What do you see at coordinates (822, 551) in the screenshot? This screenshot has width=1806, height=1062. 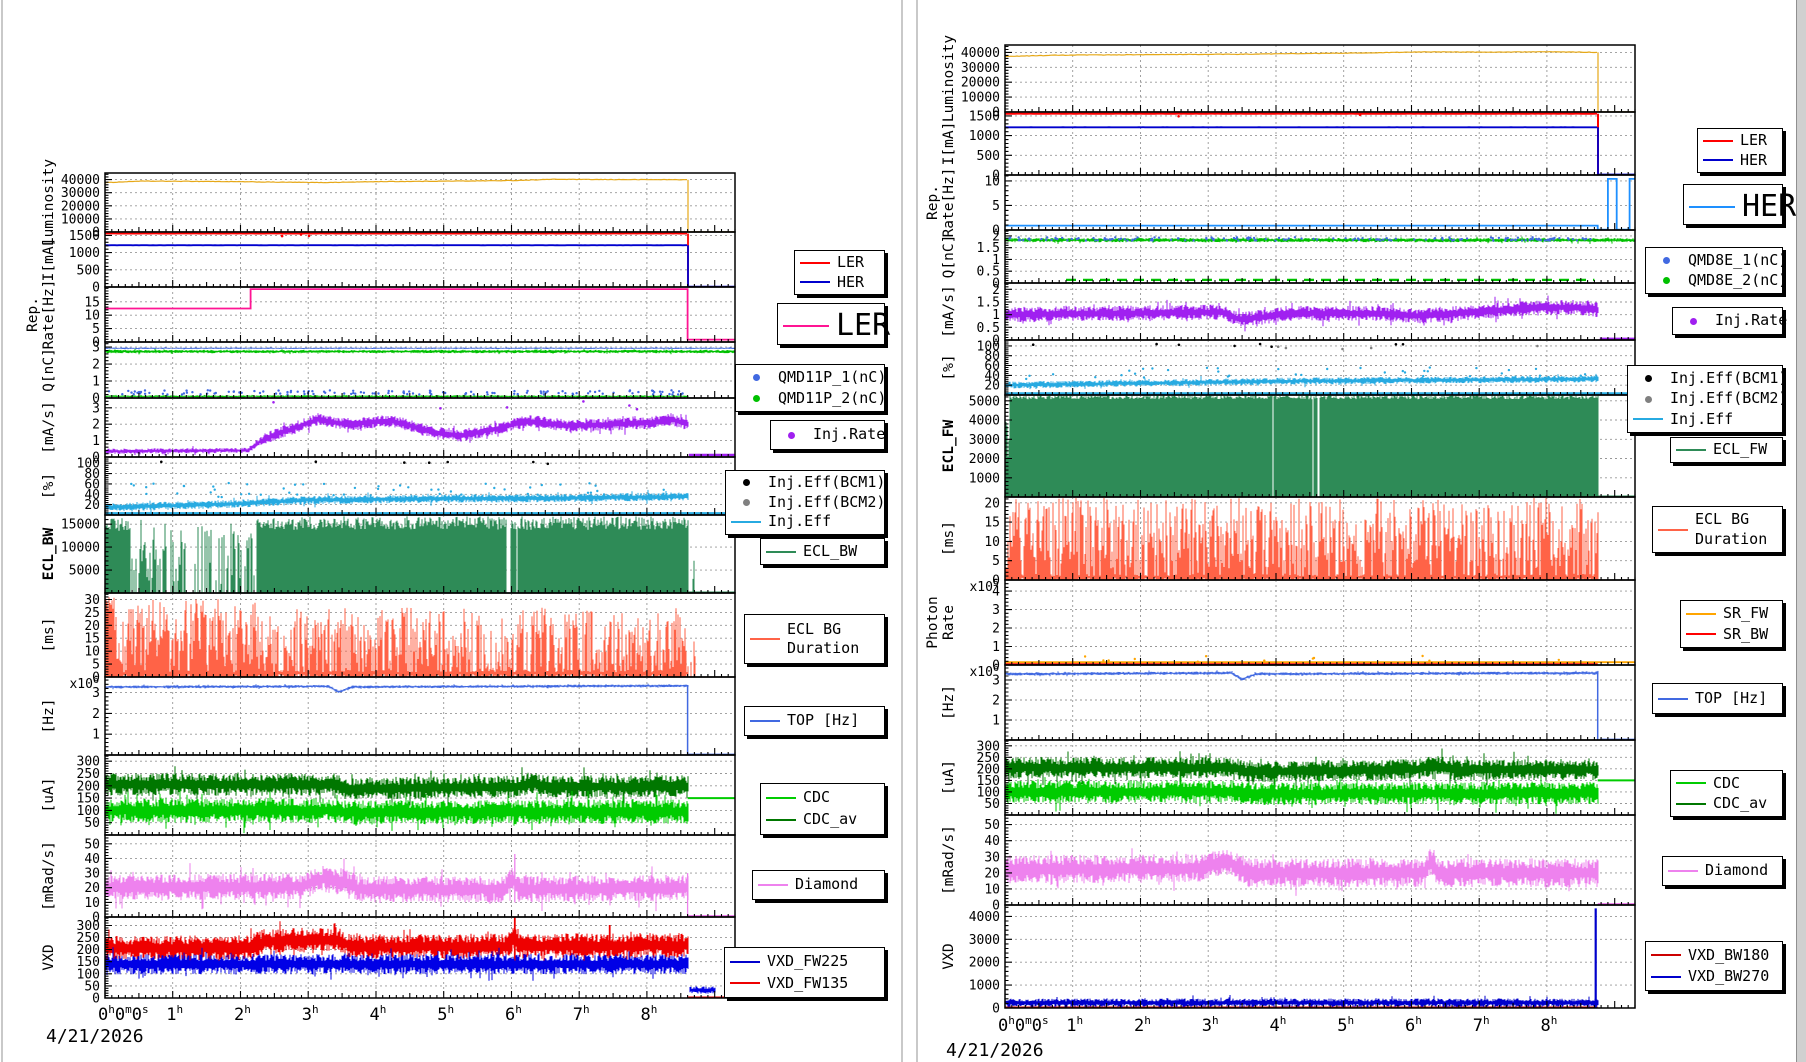 I see `legend-left-ecl-bw: ECL_BW` at bounding box center [822, 551].